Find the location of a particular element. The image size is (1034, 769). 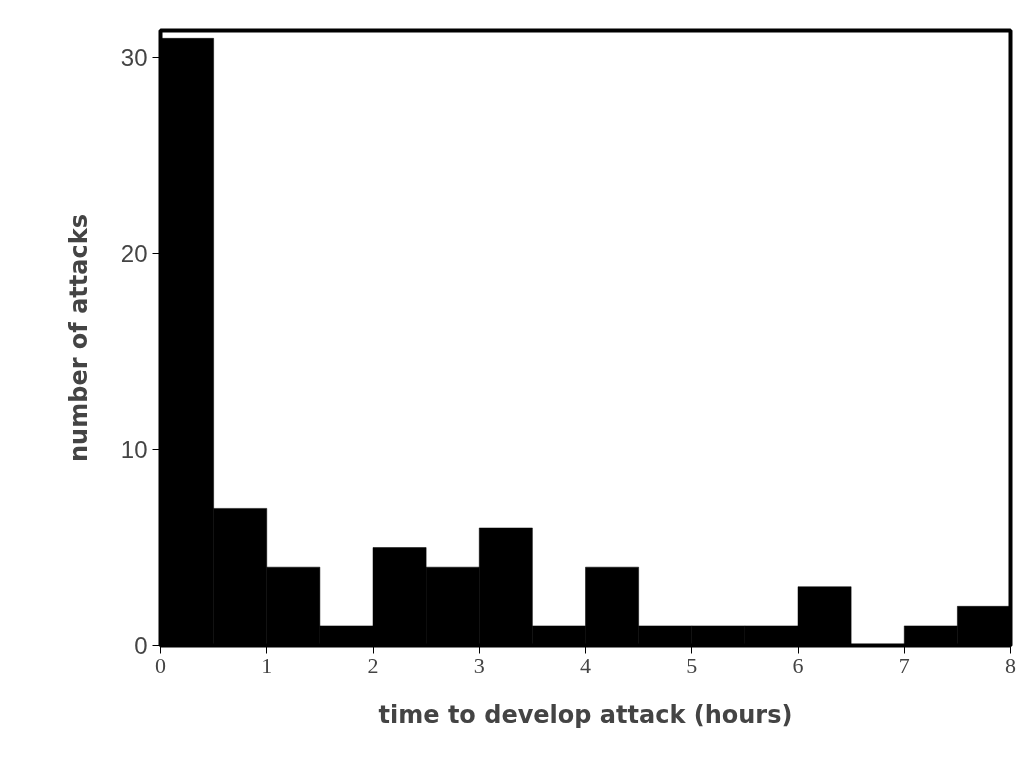

x-tick-label: 0 is located at coordinates (160, 665).